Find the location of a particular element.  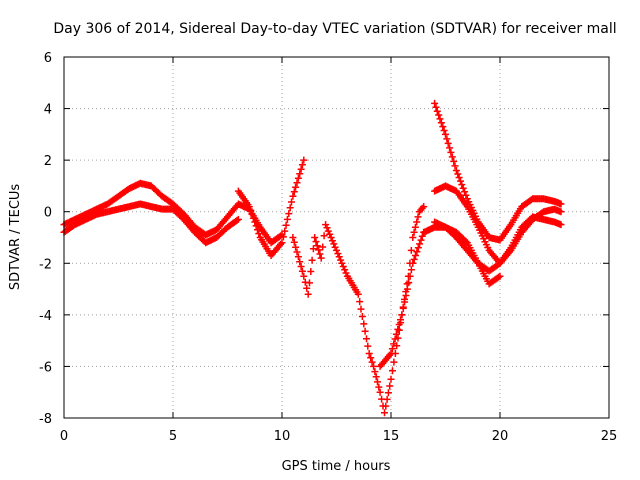

y-tick-label: 0 is located at coordinates (48, 213).